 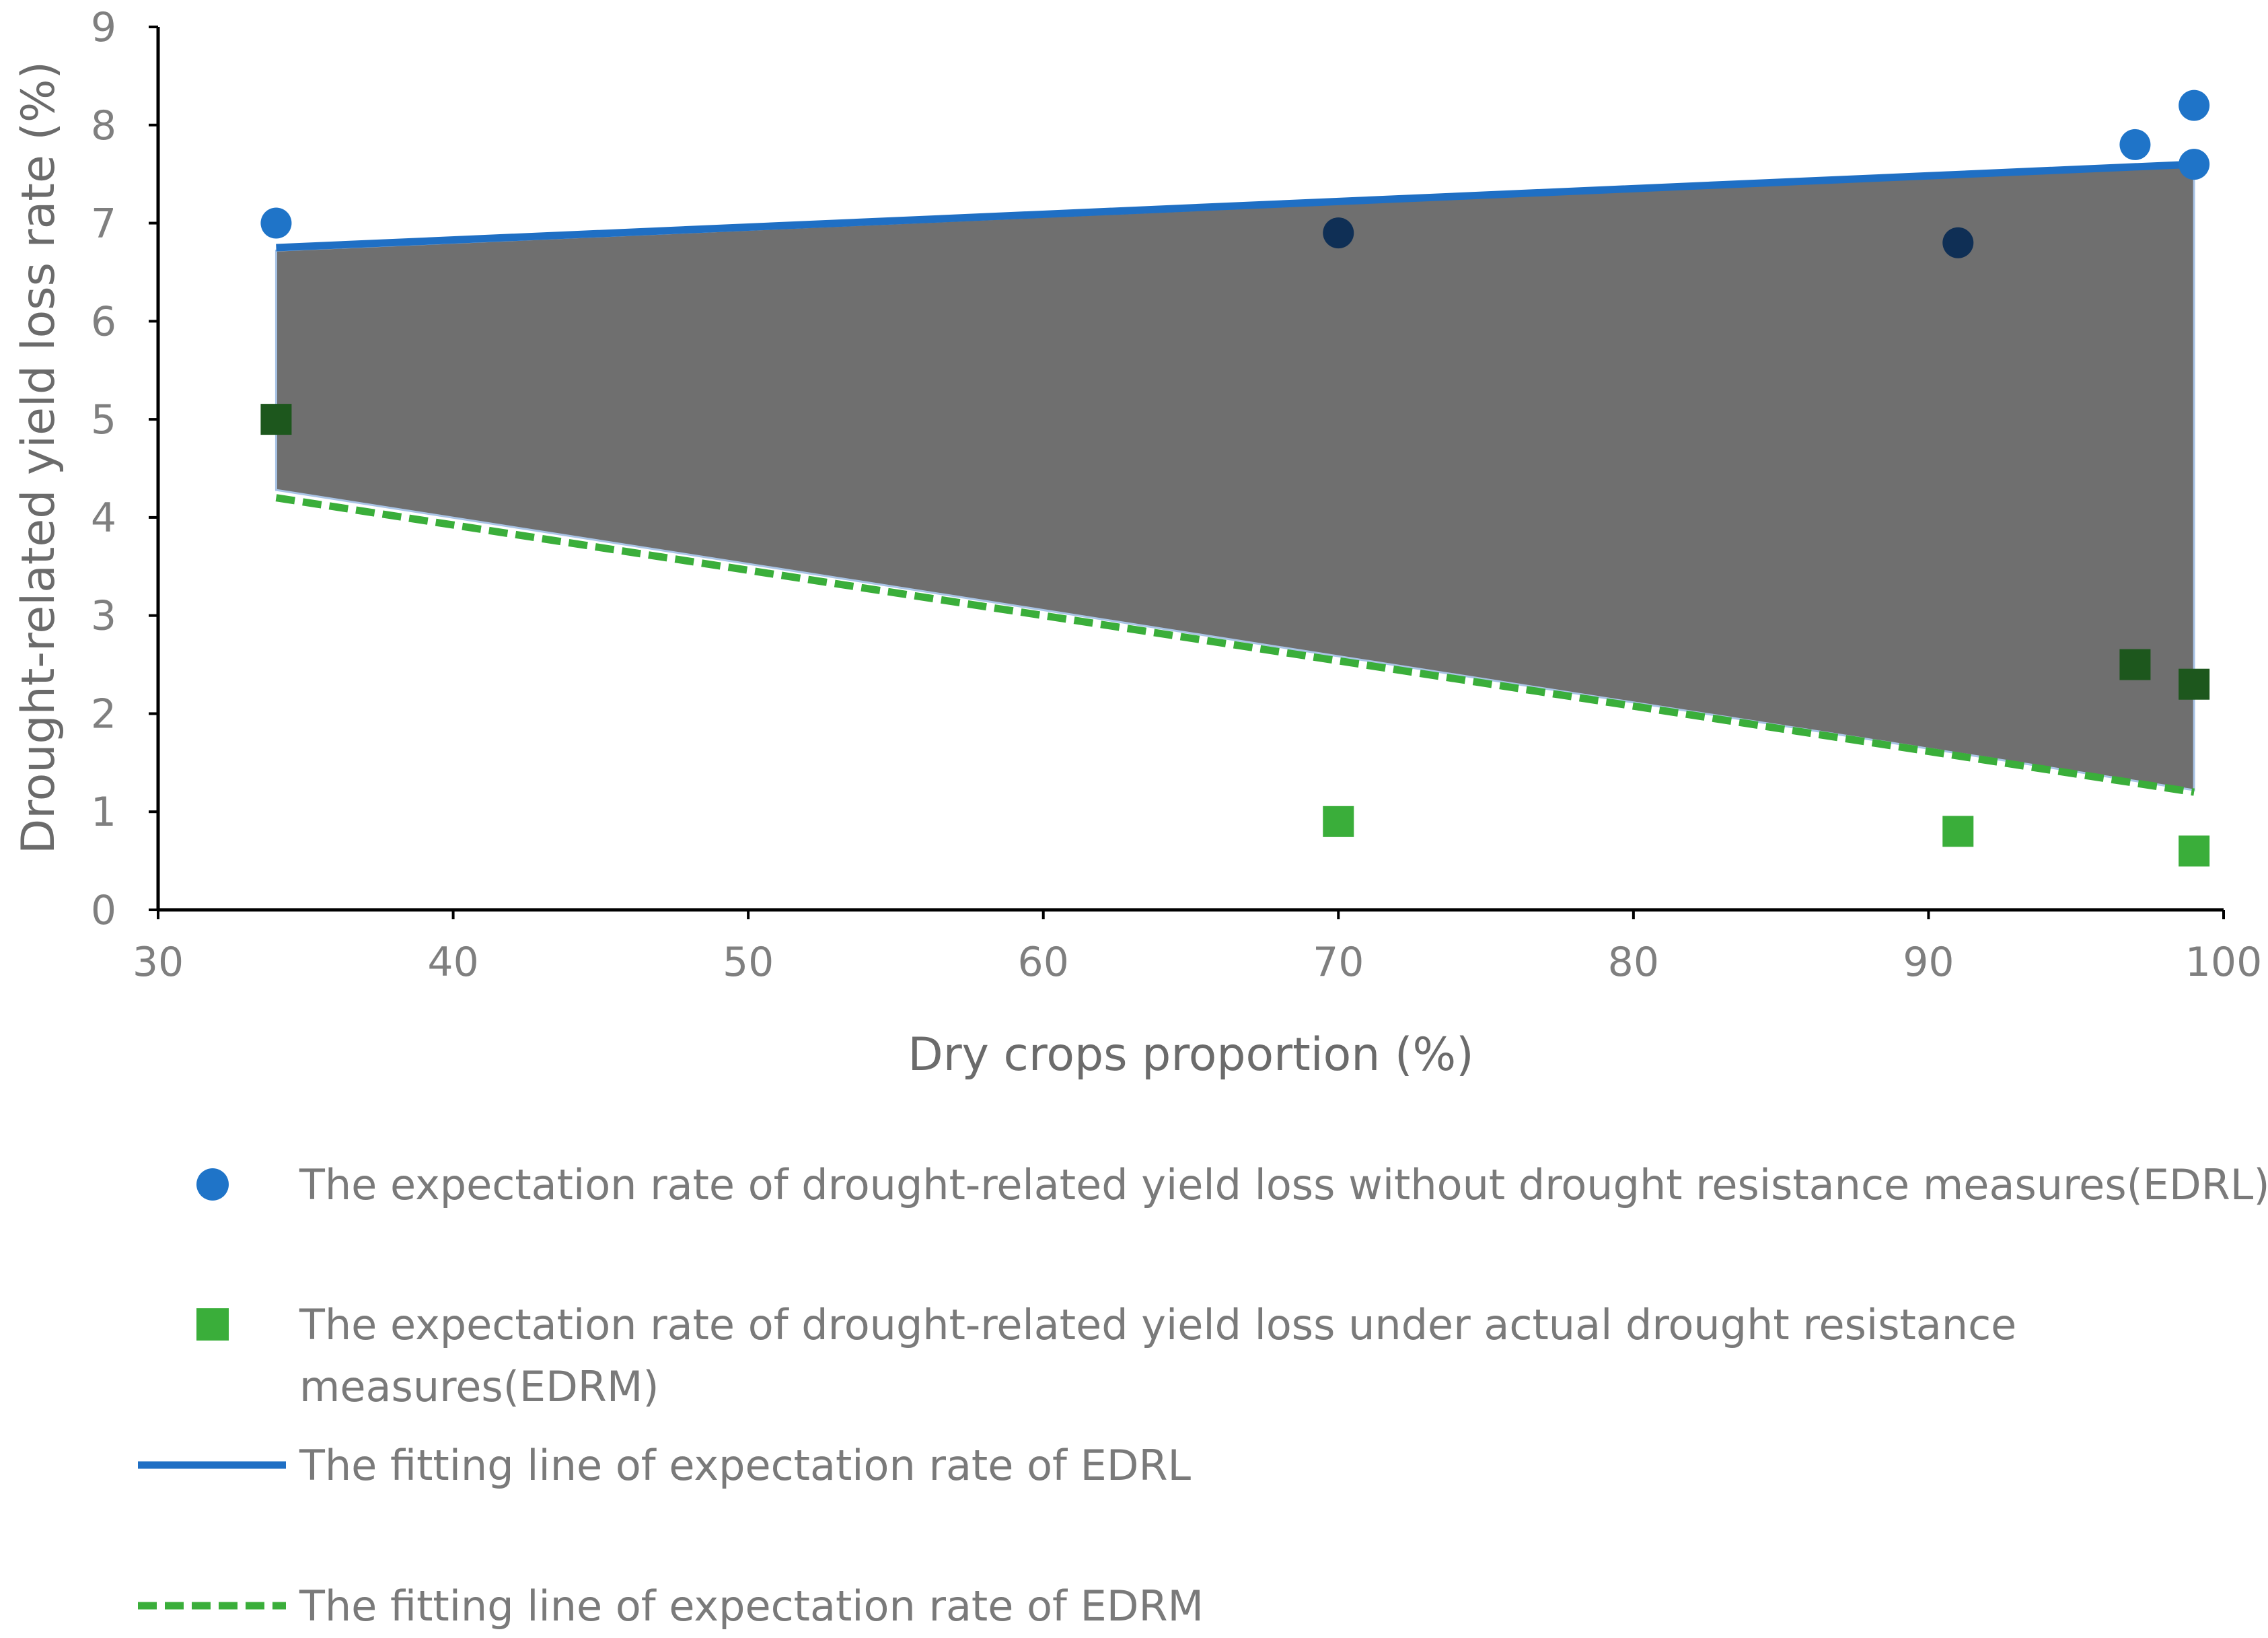 What do you see at coordinates (212, 1324) in the screenshot?
I see `legend-square-marker` at bounding box center [212, 1324].